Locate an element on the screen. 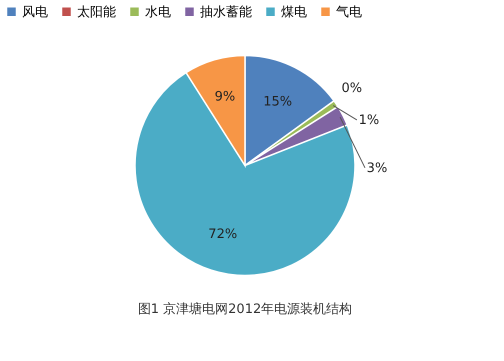  data-label: 9% is located at coordinates (225, 96).